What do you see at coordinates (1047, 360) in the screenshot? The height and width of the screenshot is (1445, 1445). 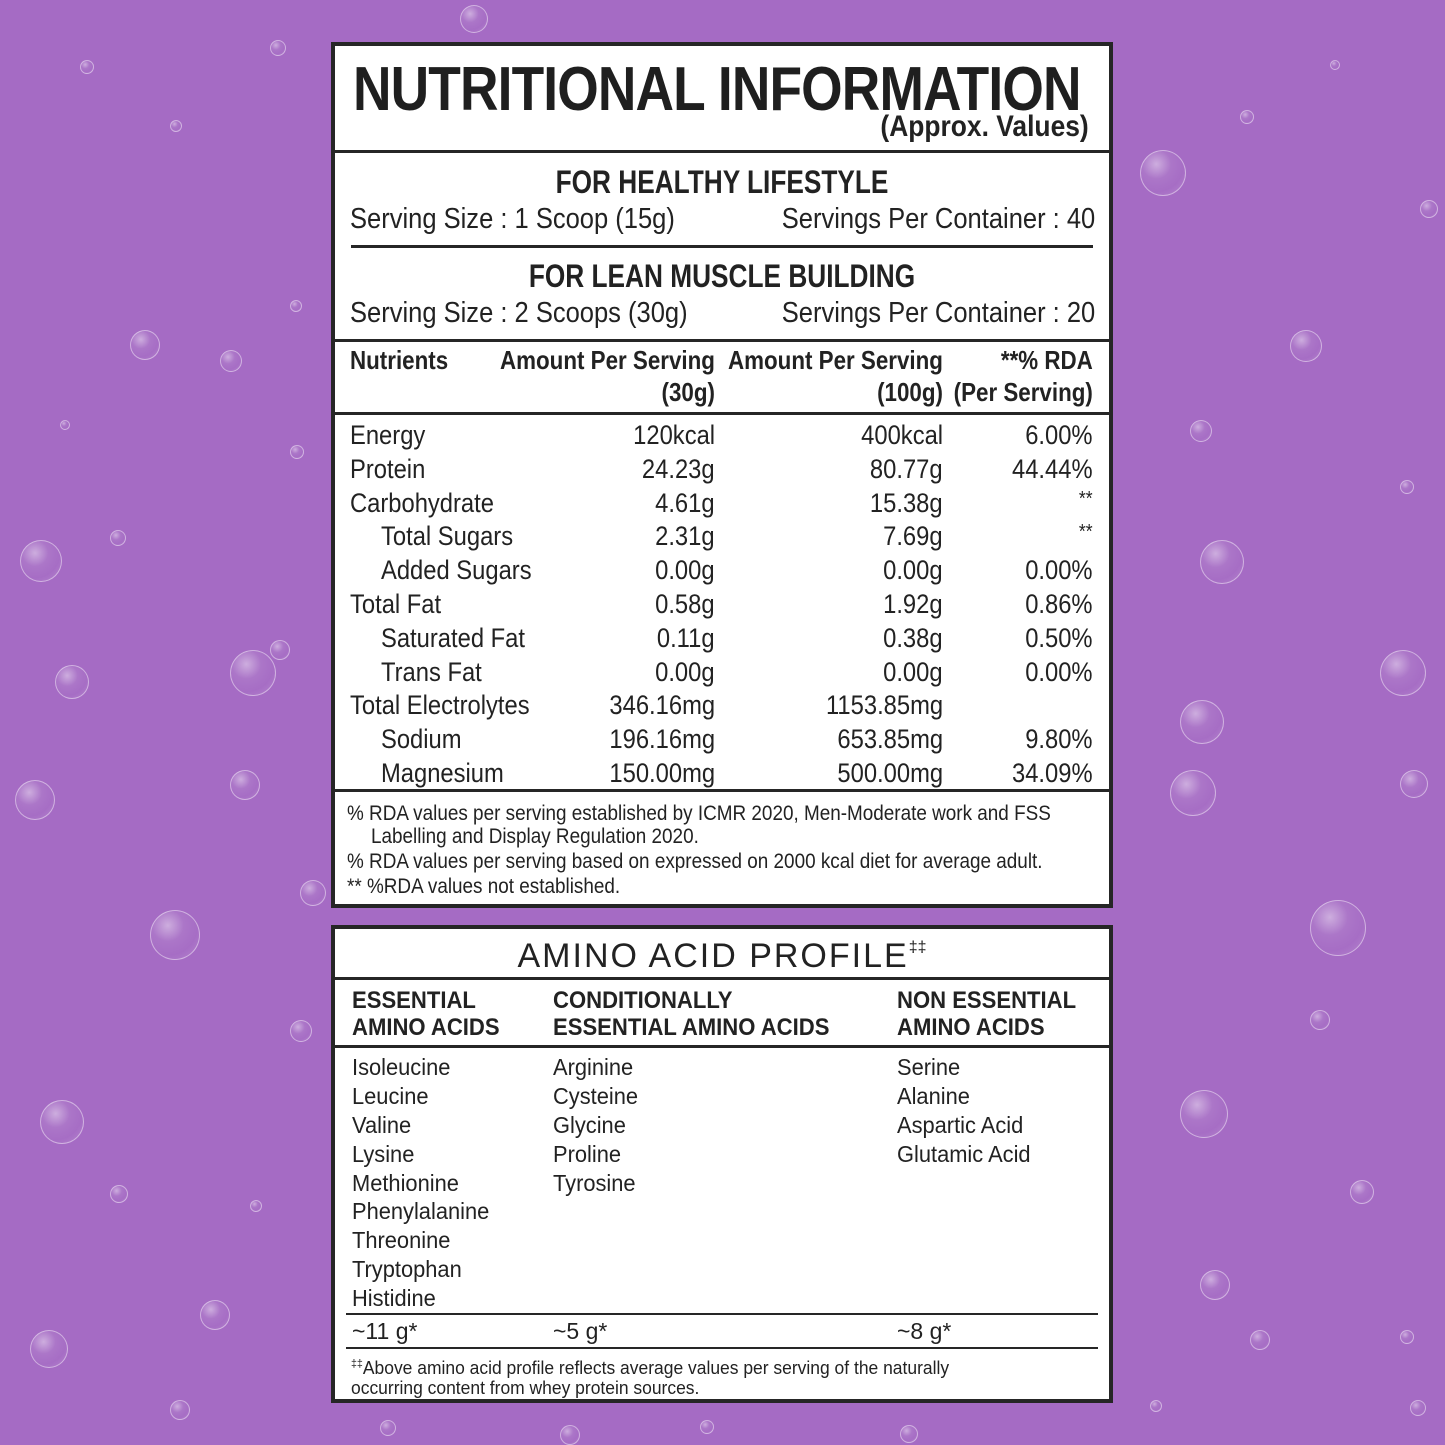 I see `header-rda-line1: **% RDA` at bounding box center [1047, 360].